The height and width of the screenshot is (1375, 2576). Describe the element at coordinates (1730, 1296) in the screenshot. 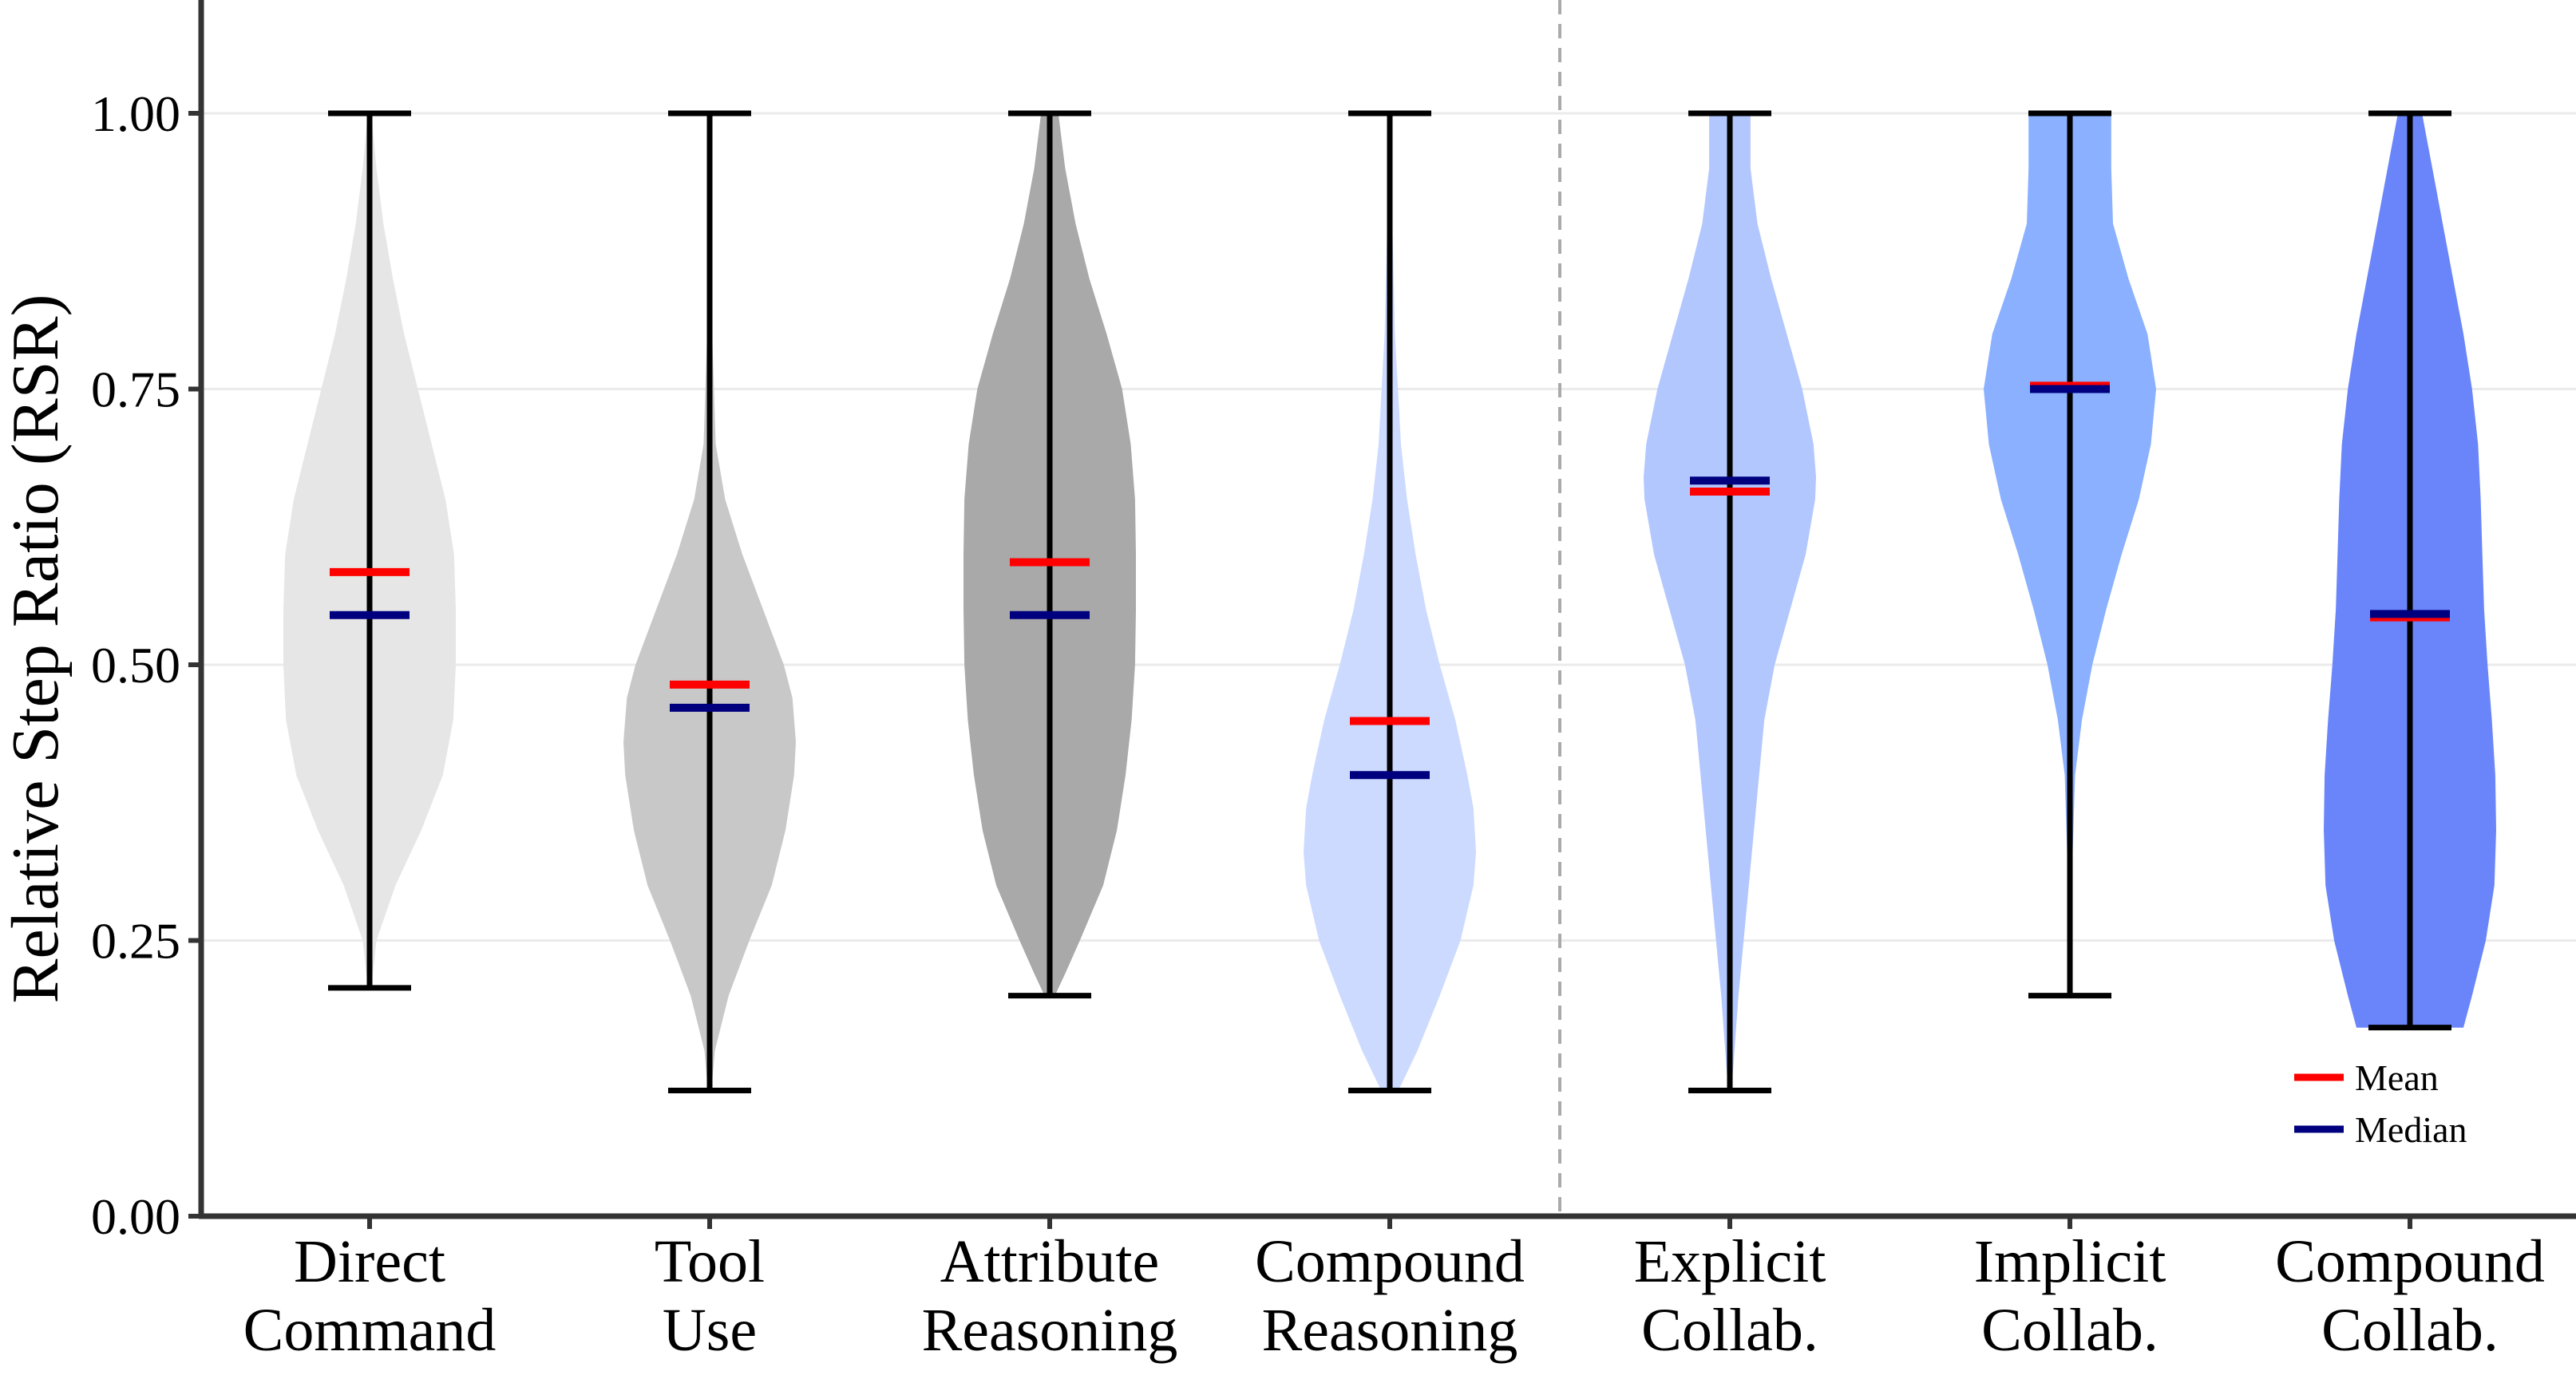

I see `x-category-label: Explicit Collab.` at that location.